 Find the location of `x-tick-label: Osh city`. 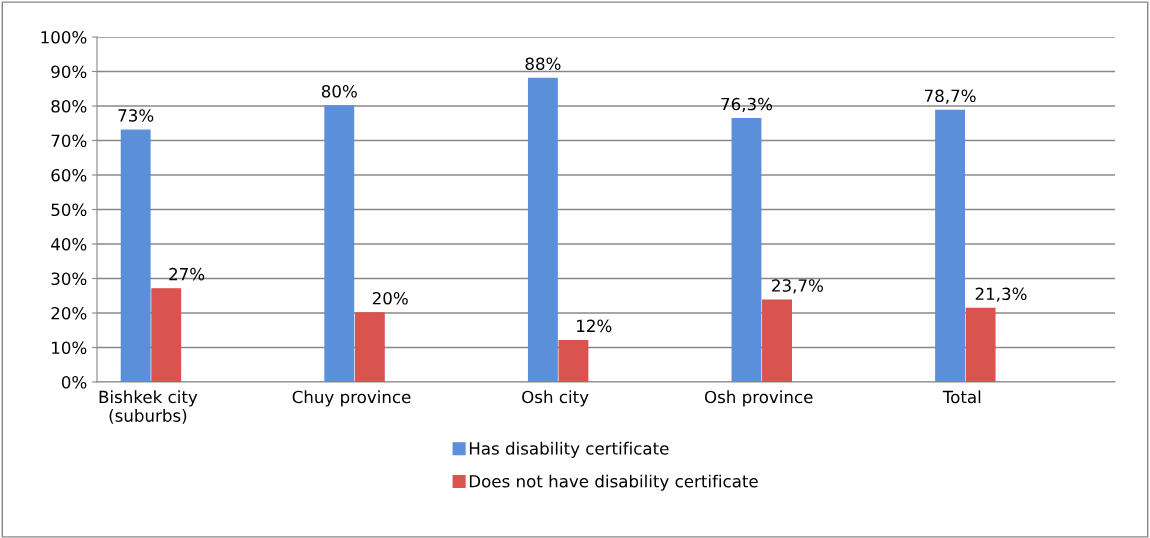

x-tick-label: Osh city is located at coordinates (555, 398).